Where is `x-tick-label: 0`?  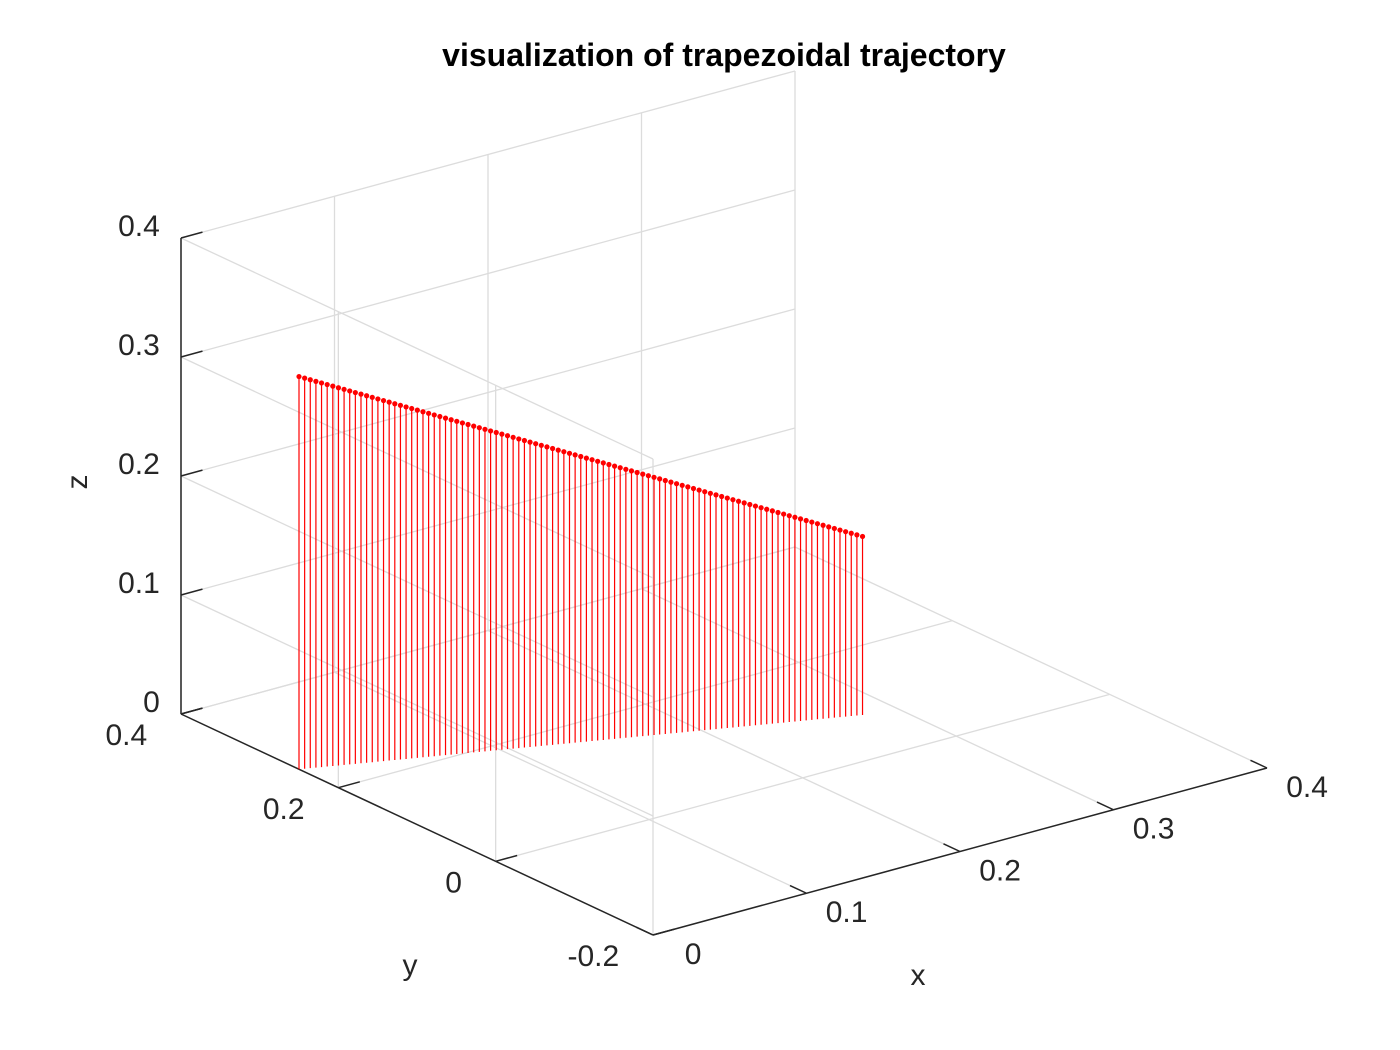
x-tick-label: 0 is located at coordinates (693, 954).